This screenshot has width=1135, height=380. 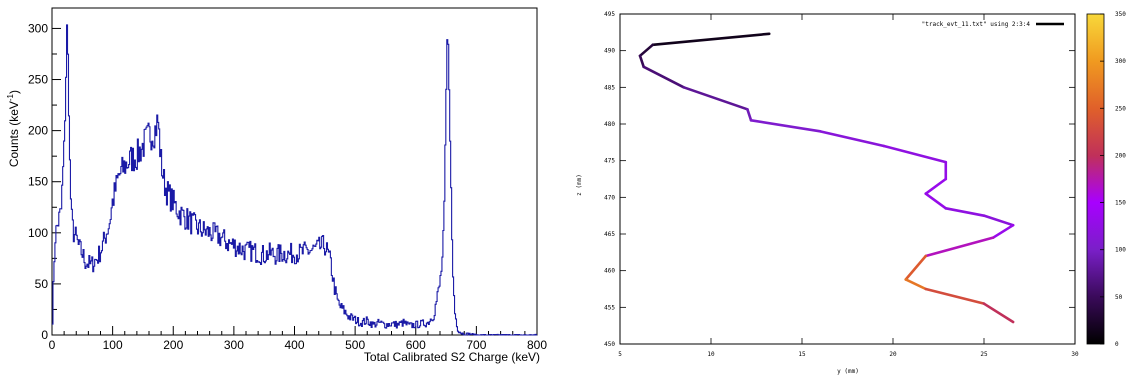 What do you see at coordinates (984, 354) in the screenshot?
I see `track-x-tick-label: 25` at bounding box center [984, 354].